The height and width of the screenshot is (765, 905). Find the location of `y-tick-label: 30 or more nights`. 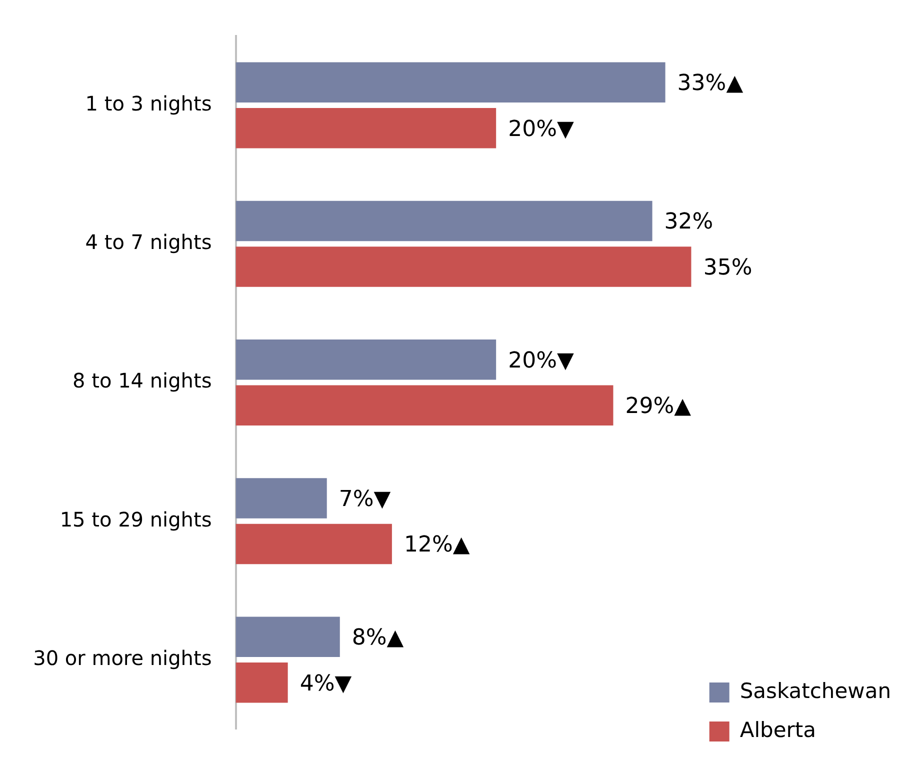

y-tick-label: 30 or more nights is located at coordinates (122, 658).